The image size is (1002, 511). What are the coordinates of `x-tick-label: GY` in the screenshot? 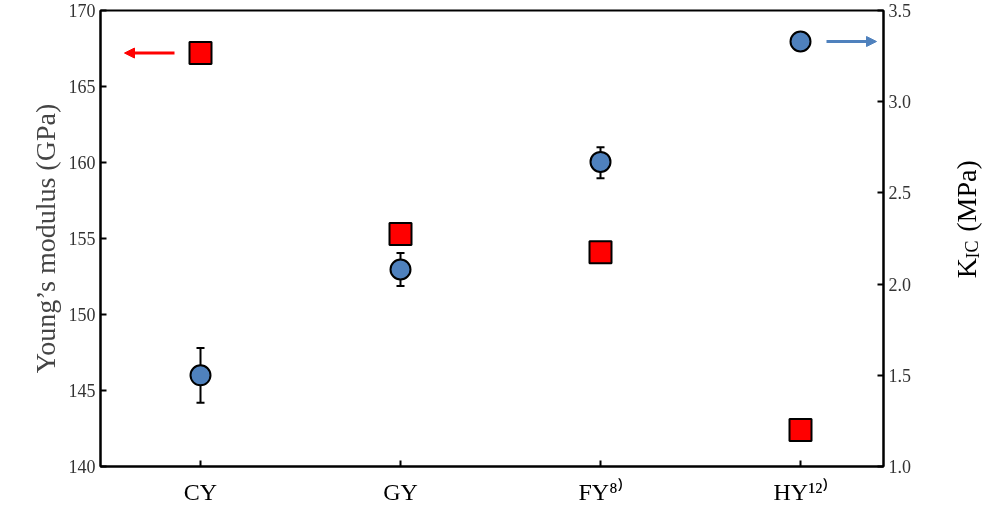 It's located at (400, 491).